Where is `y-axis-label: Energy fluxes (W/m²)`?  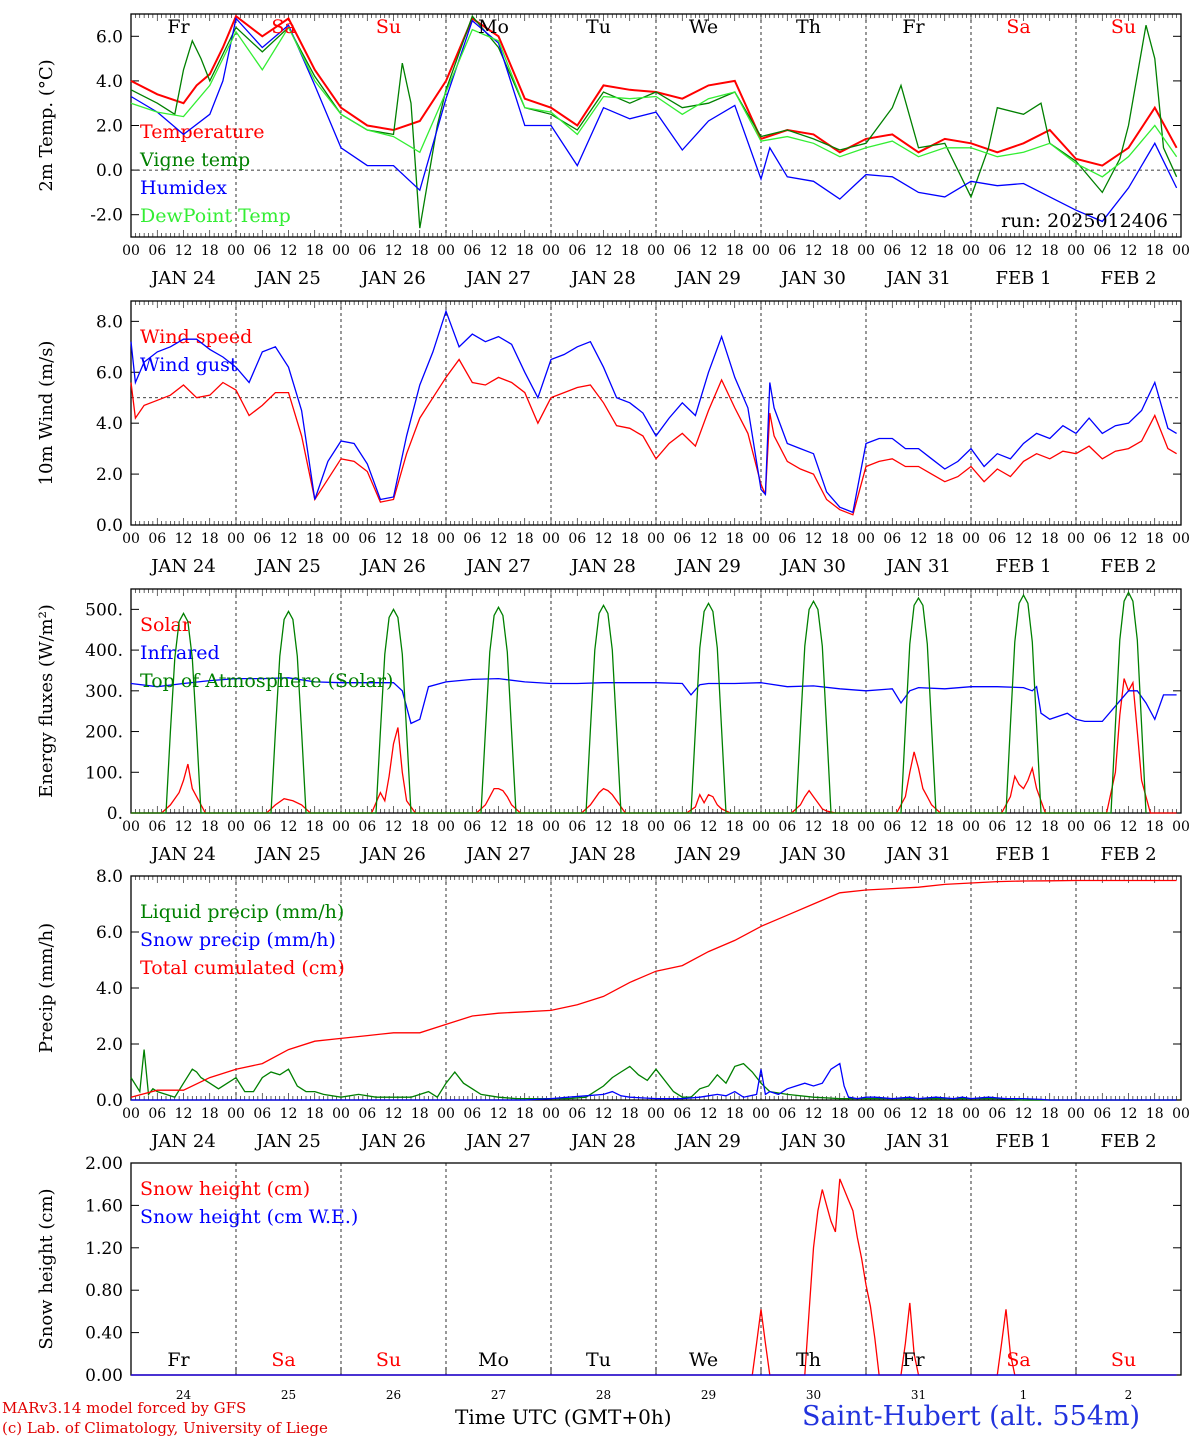 y-axis-label: Energy fluxes (W/m²) is located at coordinates (46, 701).